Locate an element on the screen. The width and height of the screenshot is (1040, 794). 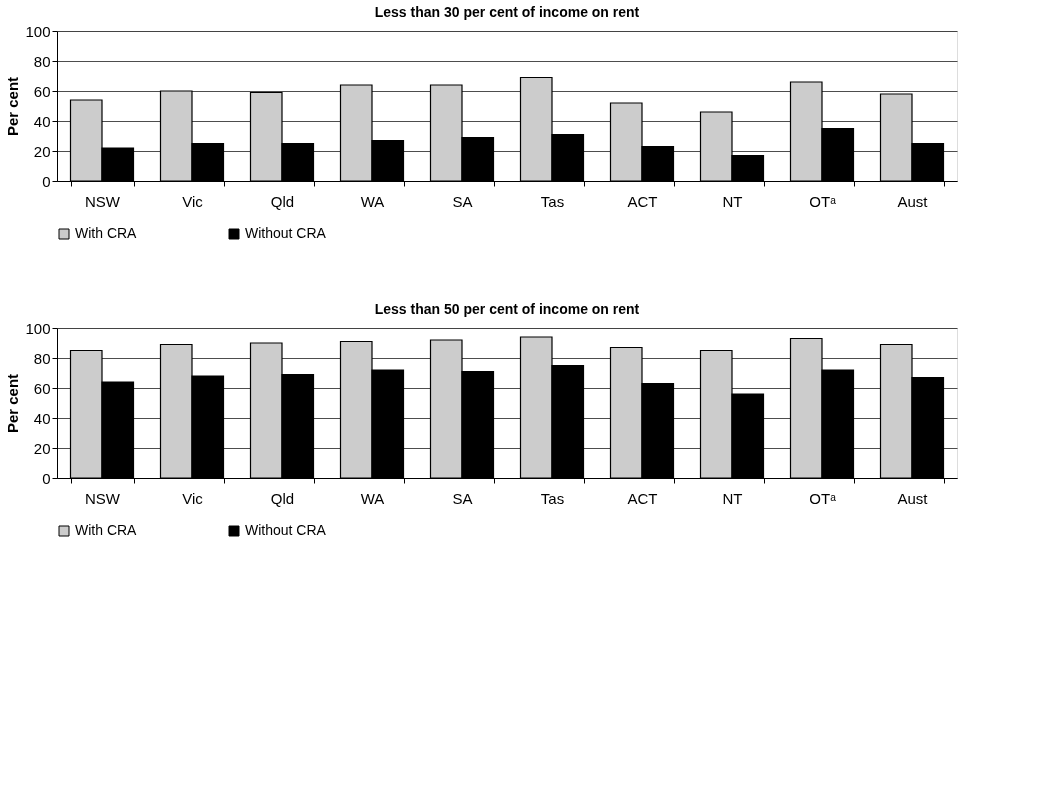
chart-title: Less than 30 per cent of income on rent is located at coordinates (507, 12).